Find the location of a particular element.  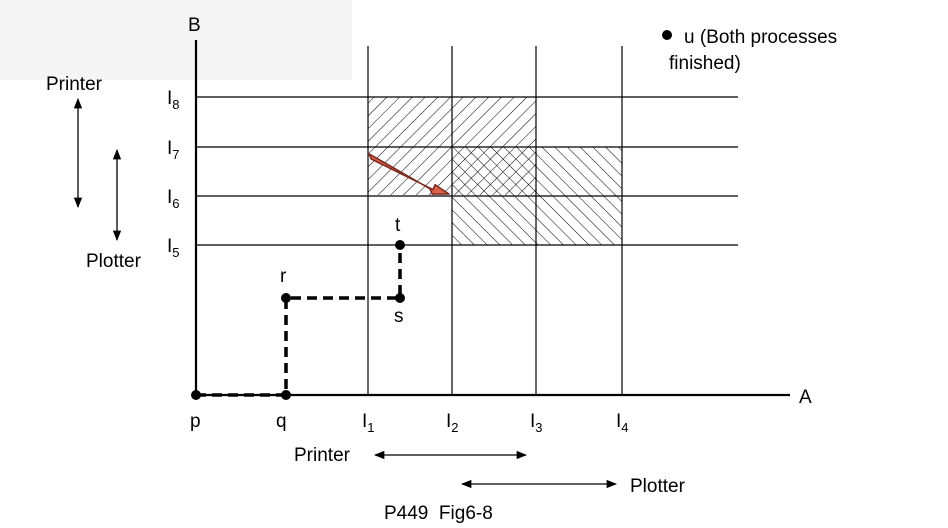

bottom-plotter-label: Plotter is located at coordinates (658, 486).